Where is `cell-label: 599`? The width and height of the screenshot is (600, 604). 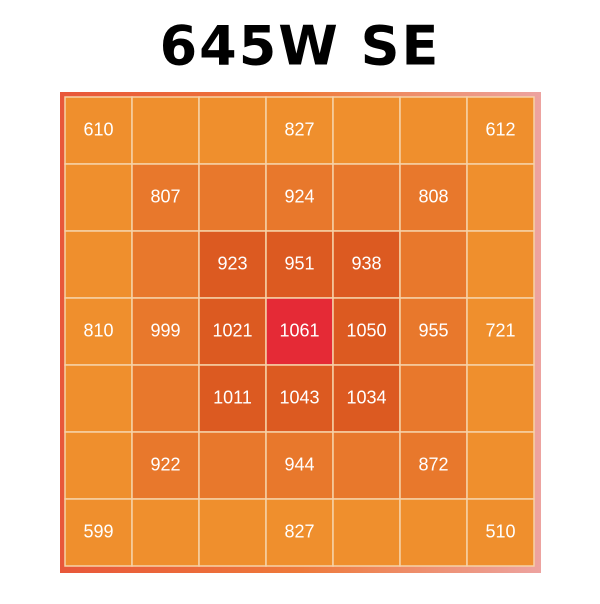 cell-label: 599 is located at coordinates (98, 531).